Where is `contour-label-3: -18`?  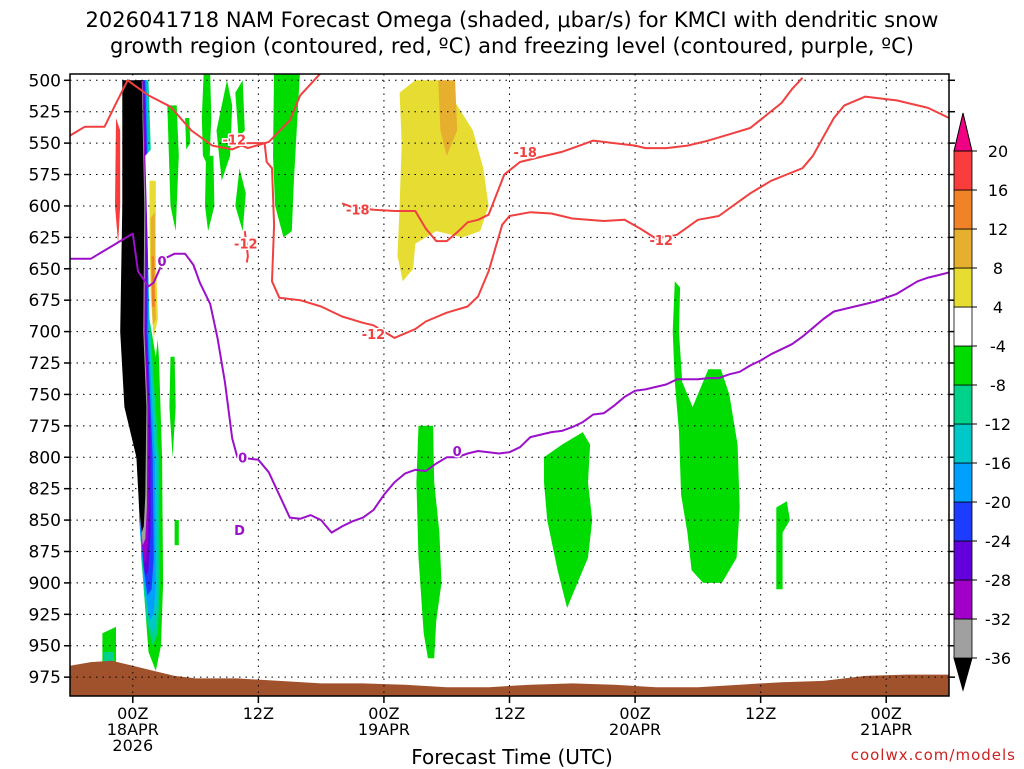 contour-label-3: -18 is located at coordinates (525, 153).